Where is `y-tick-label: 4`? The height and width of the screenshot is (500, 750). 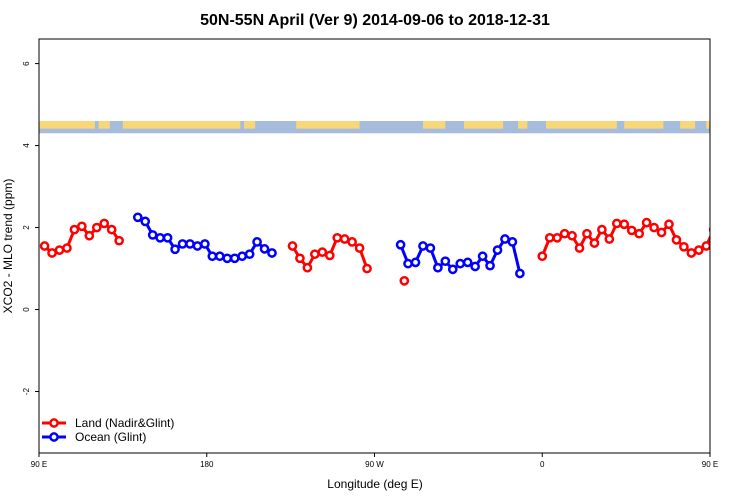 y-tick-label: 4 is located at coordinates (26, 145).